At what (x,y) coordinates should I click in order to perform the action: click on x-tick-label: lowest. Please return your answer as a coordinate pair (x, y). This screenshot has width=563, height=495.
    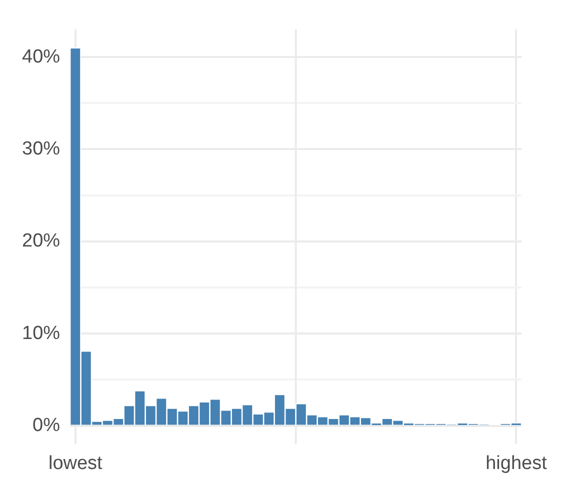
    Looking at the image, I should click on (76, 463).